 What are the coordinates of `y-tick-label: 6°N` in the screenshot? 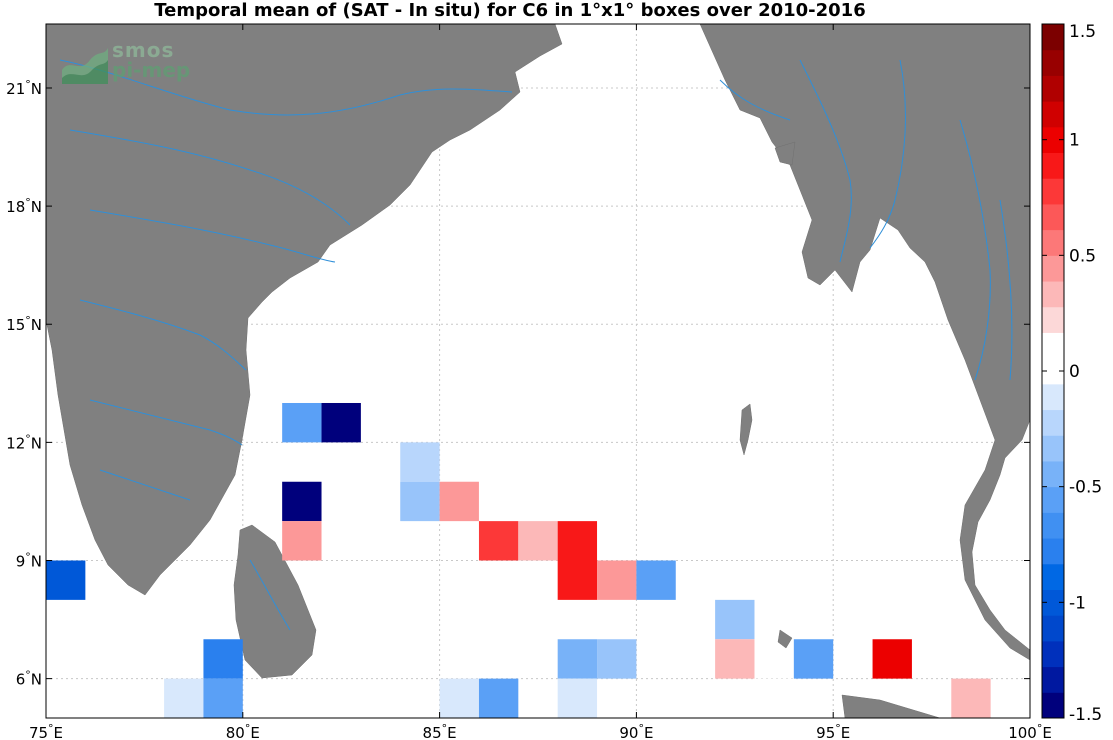 It's located at (29, 679).